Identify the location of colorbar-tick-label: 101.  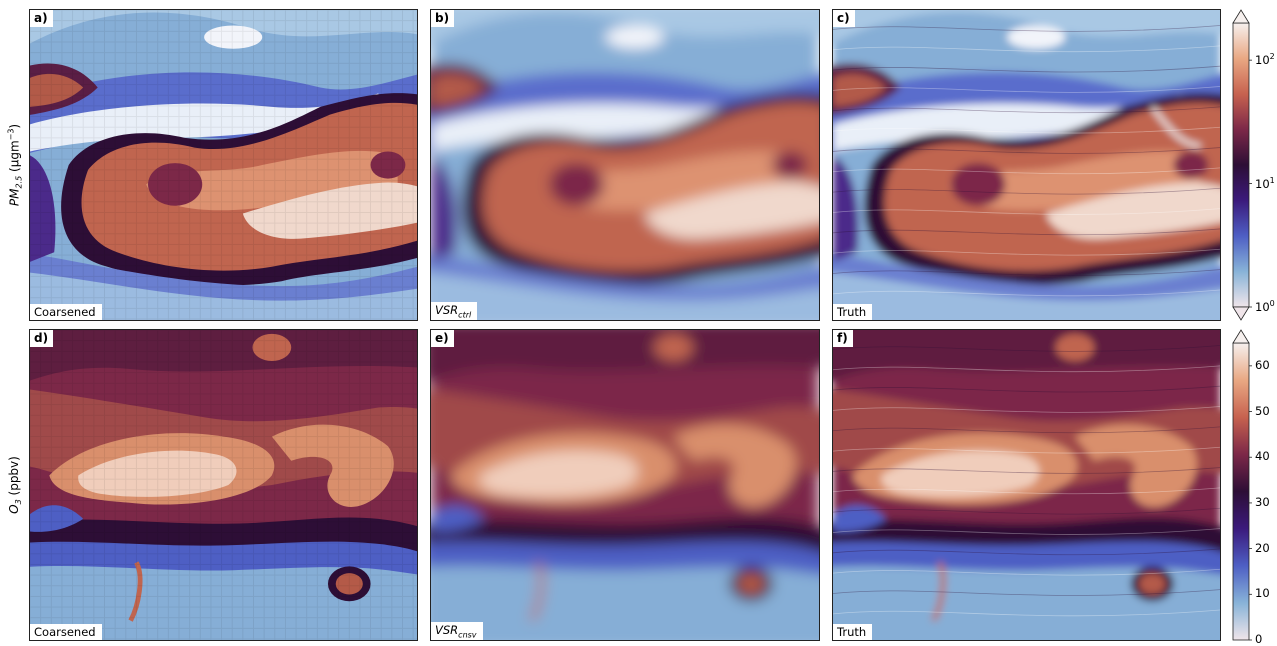
(1265, 183).